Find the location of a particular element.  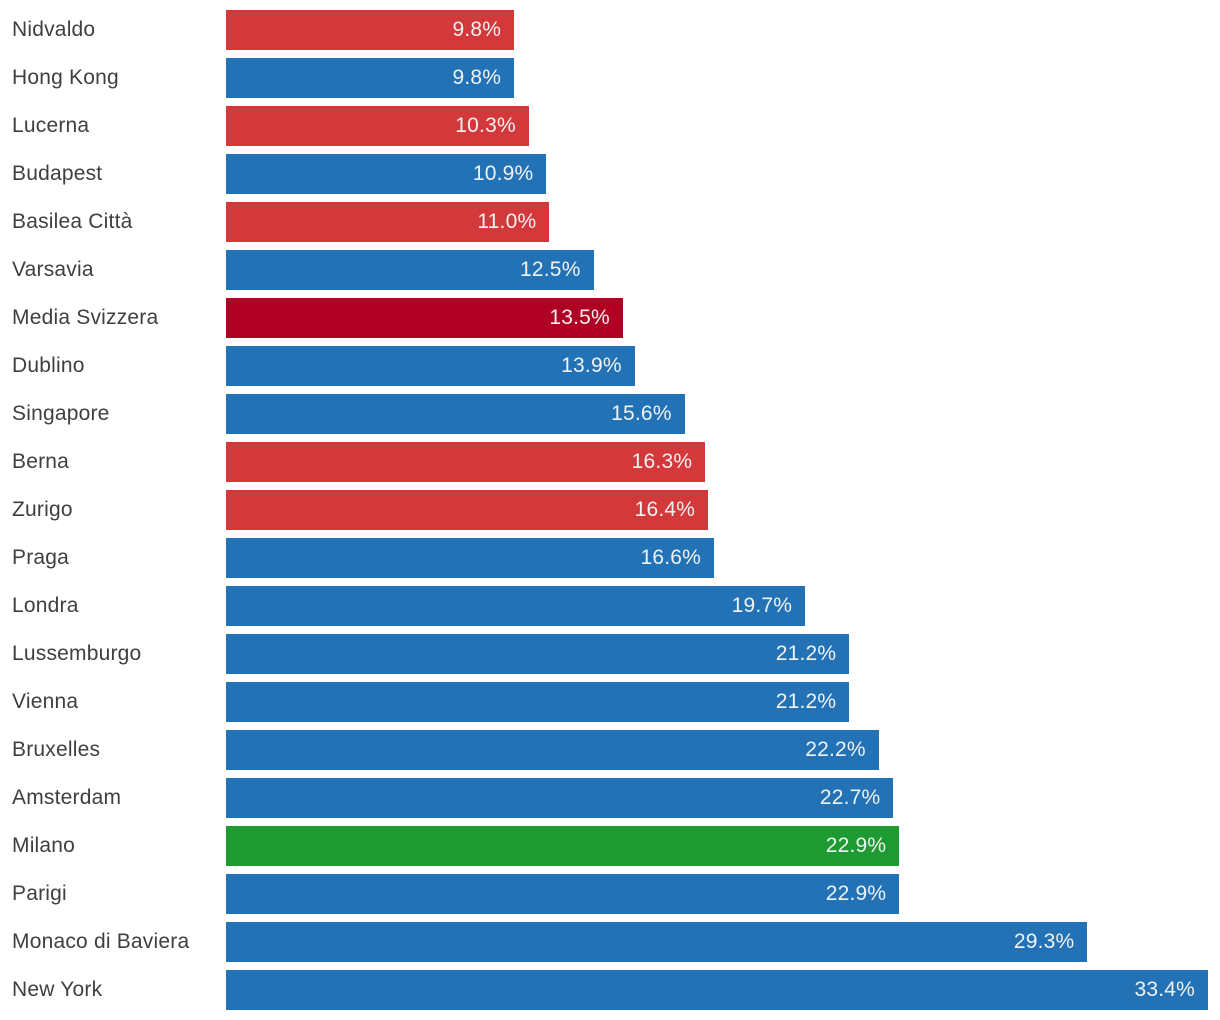

bar-value-label: 12.5% is located at coordinates (550, 269).